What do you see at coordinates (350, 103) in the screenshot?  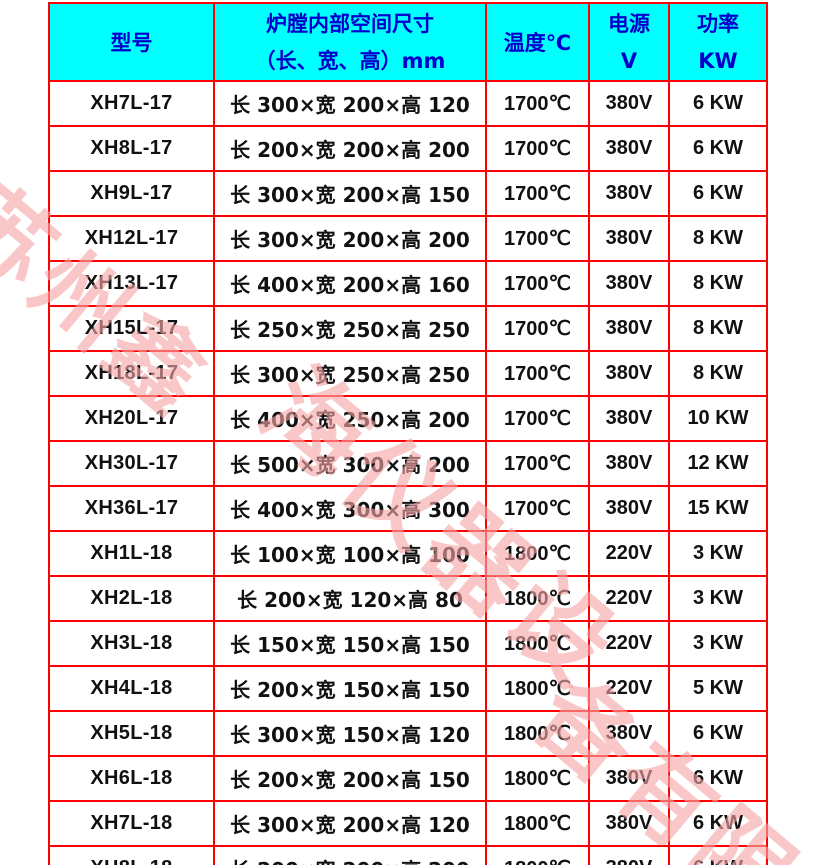 I see `cell-dimensions: 长 300×宽 200×高 120` at bounding box center [350, 103].